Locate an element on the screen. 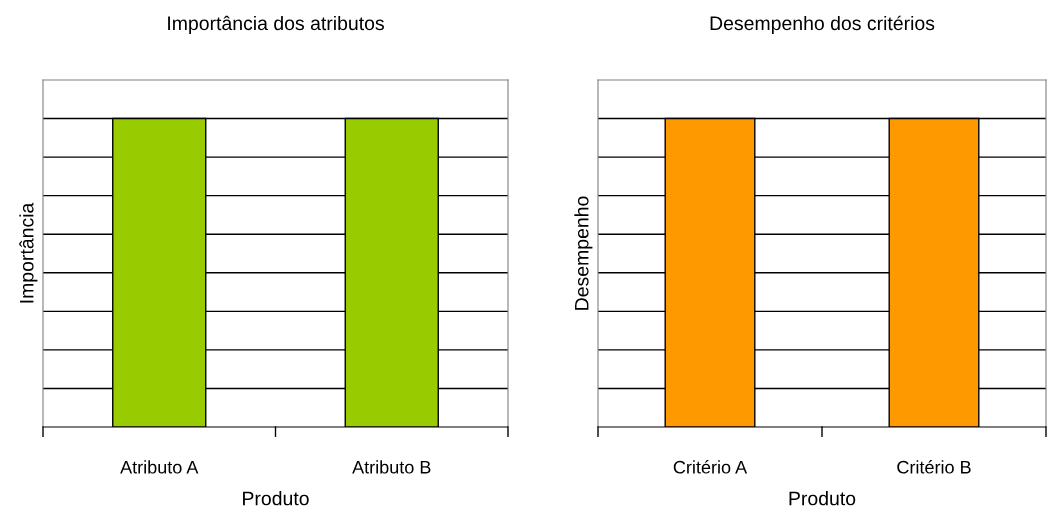 The image size is (1048, 526). x-tick-label: Critério B is located at coordinates (934, 467).